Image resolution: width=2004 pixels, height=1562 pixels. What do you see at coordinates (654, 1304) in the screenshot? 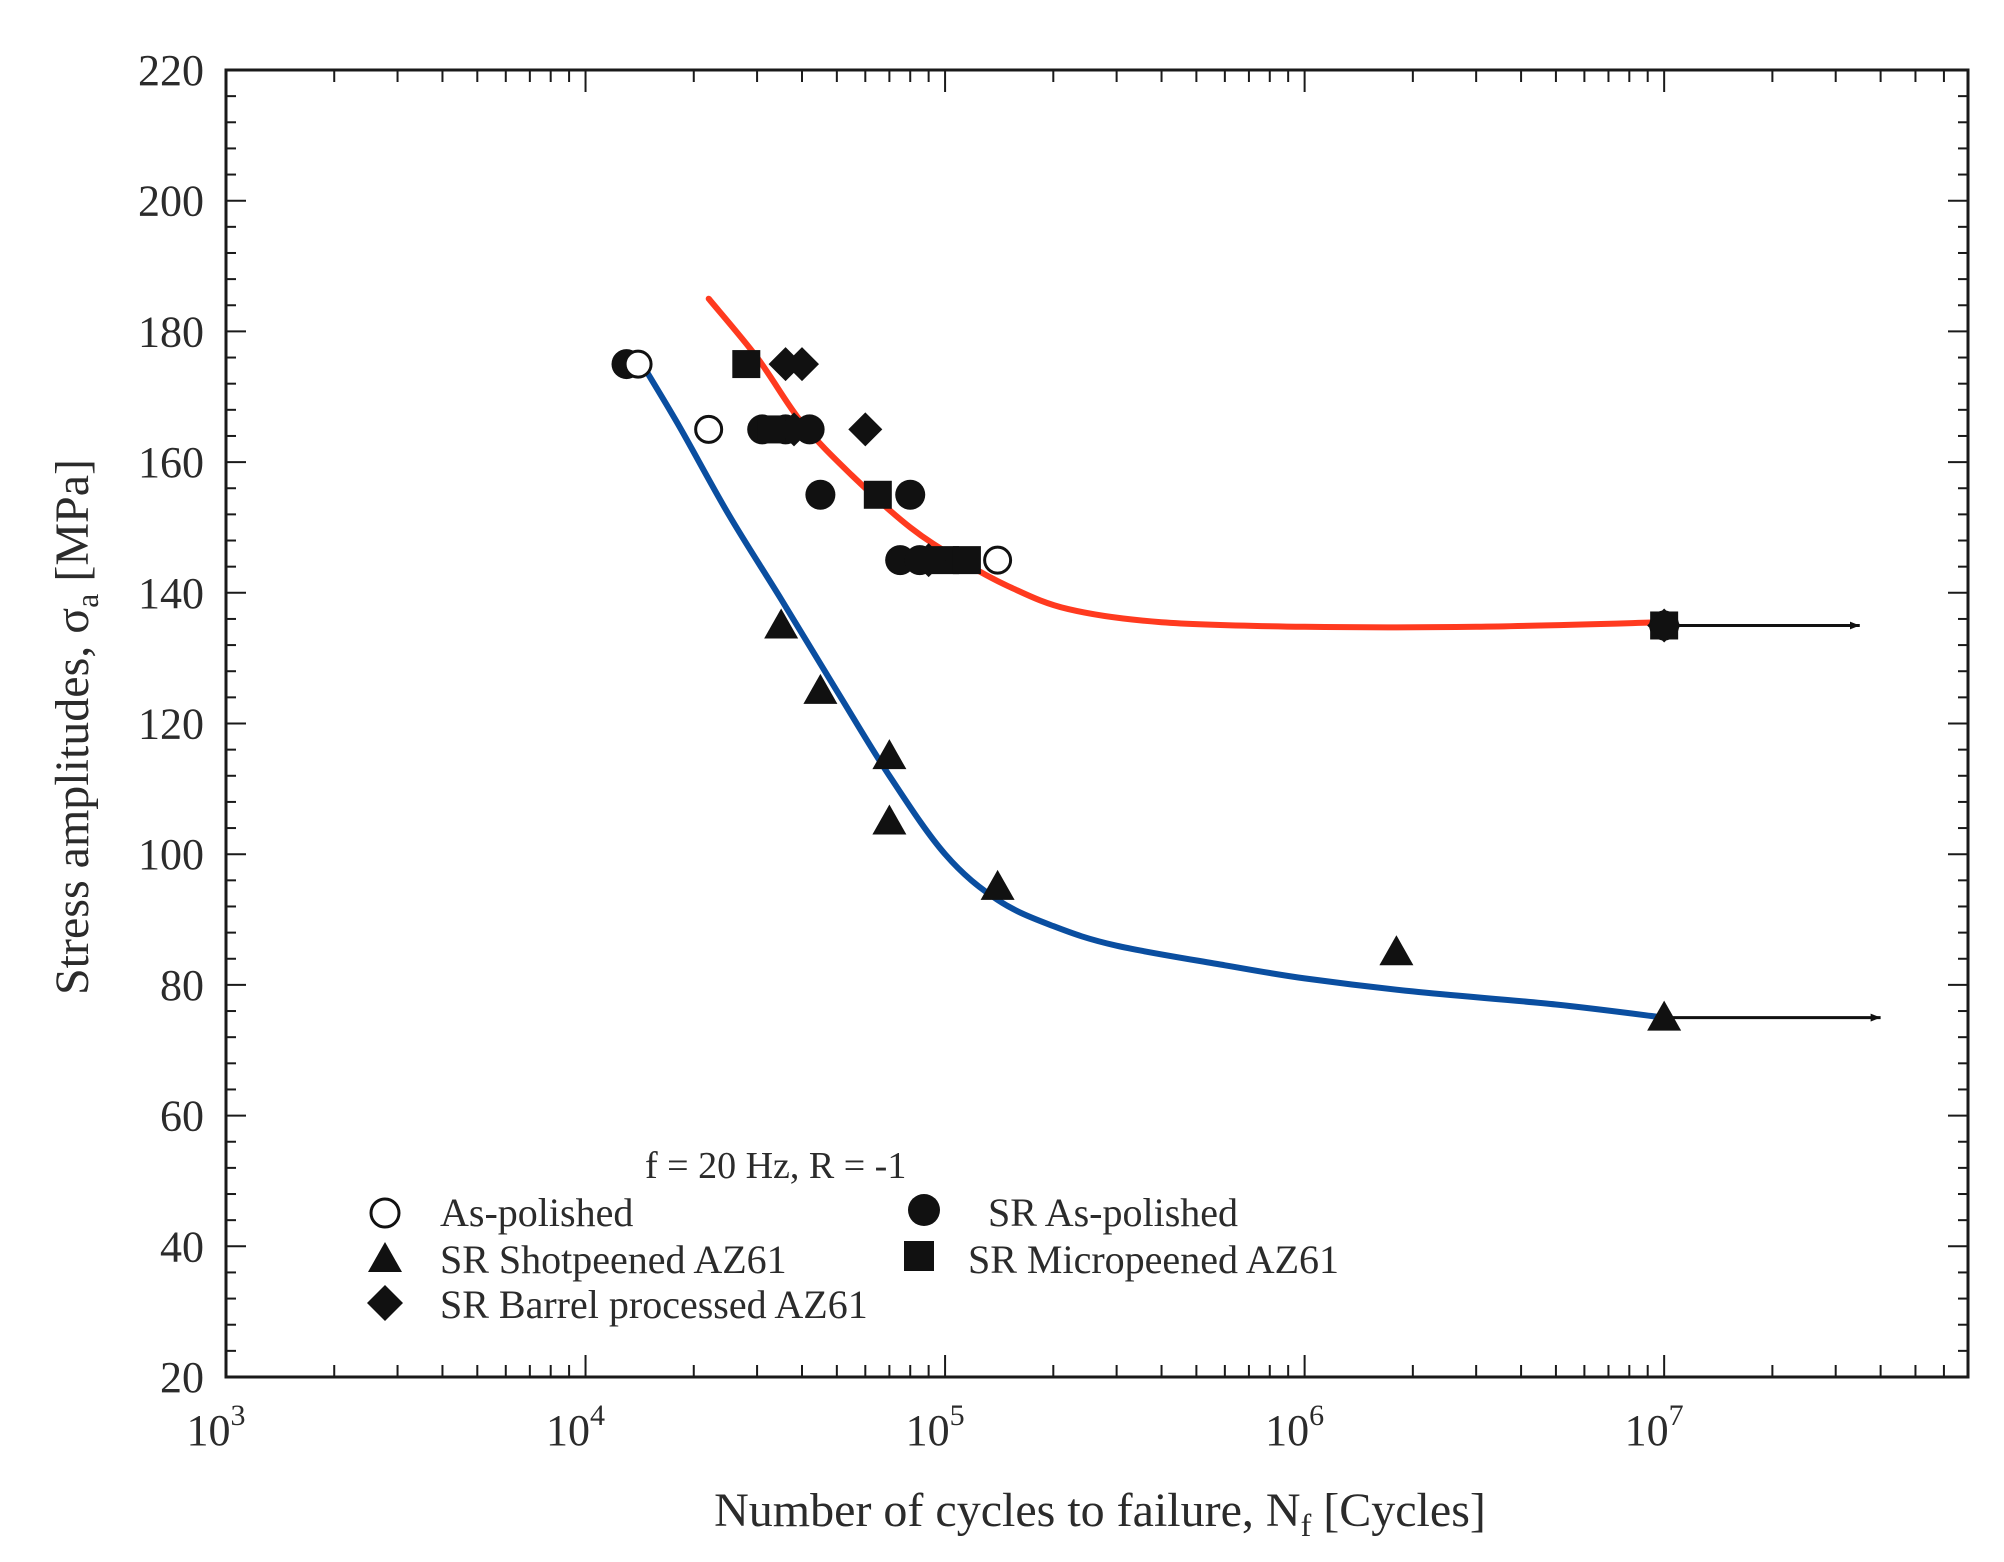
I see `legend-label: SR Barrel processed AZ61` at bounding box center [654, 1304].